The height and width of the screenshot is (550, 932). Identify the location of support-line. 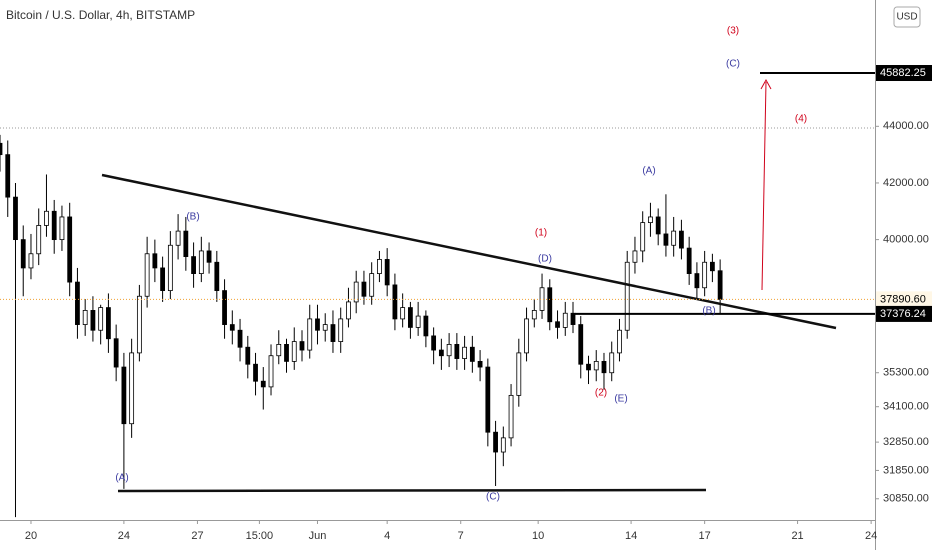
(412, 490).